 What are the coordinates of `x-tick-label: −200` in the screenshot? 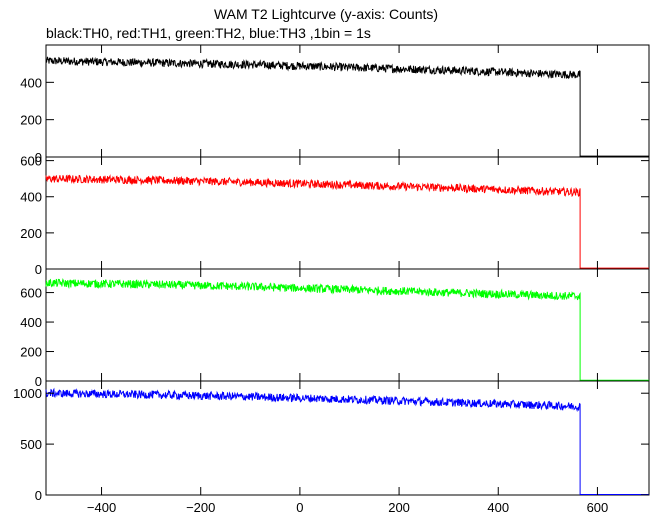 It's located at (200, 507).